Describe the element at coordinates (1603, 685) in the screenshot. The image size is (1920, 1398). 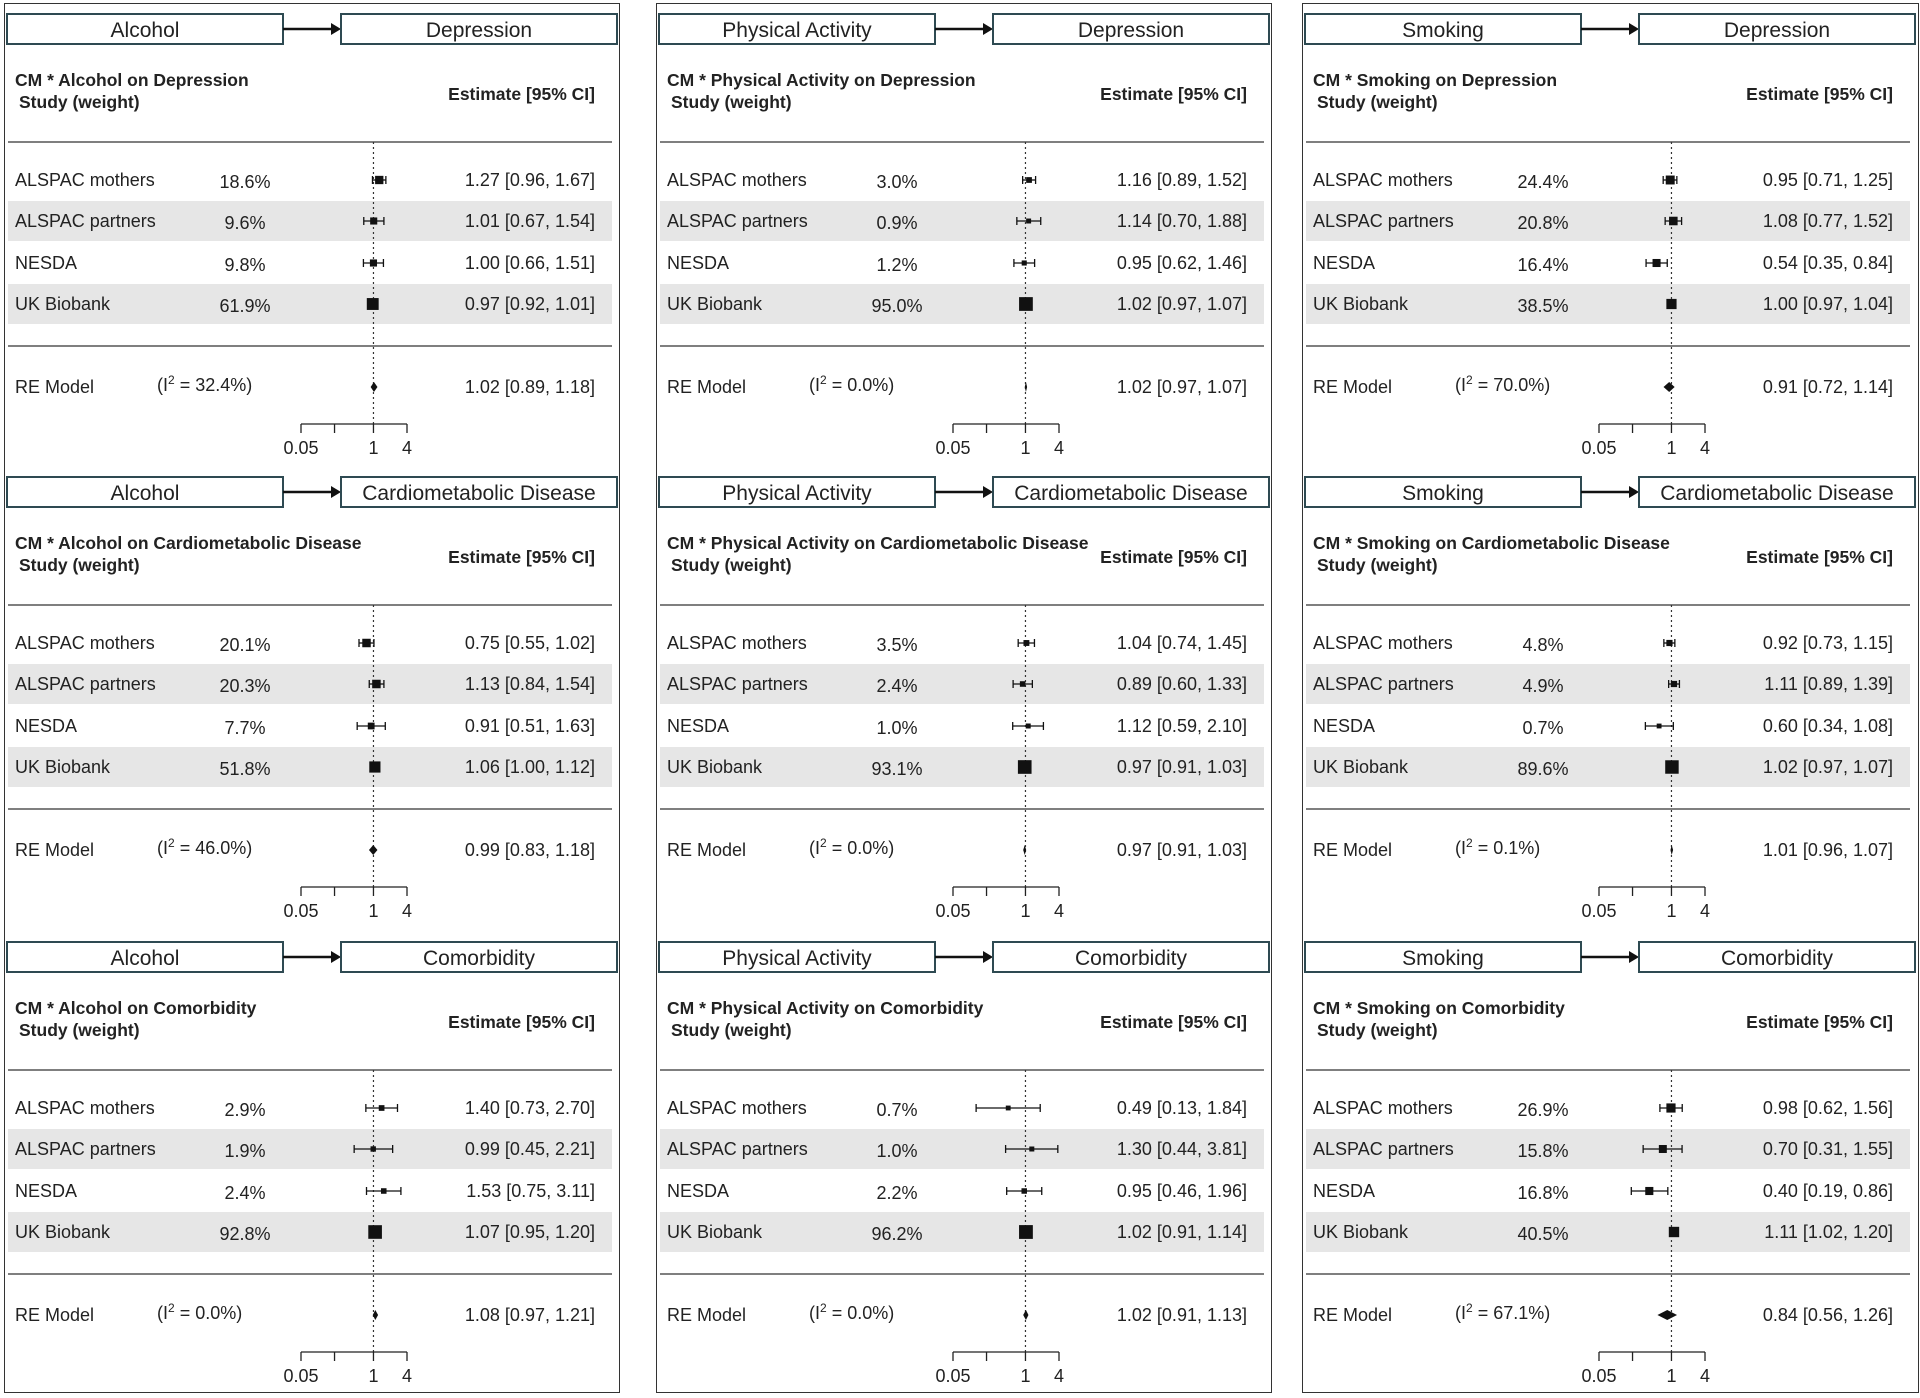
I see `study-row-alspac-partners: ALSPAC partners 4.9% 1.11 [0.89, 1.39]` at that location.